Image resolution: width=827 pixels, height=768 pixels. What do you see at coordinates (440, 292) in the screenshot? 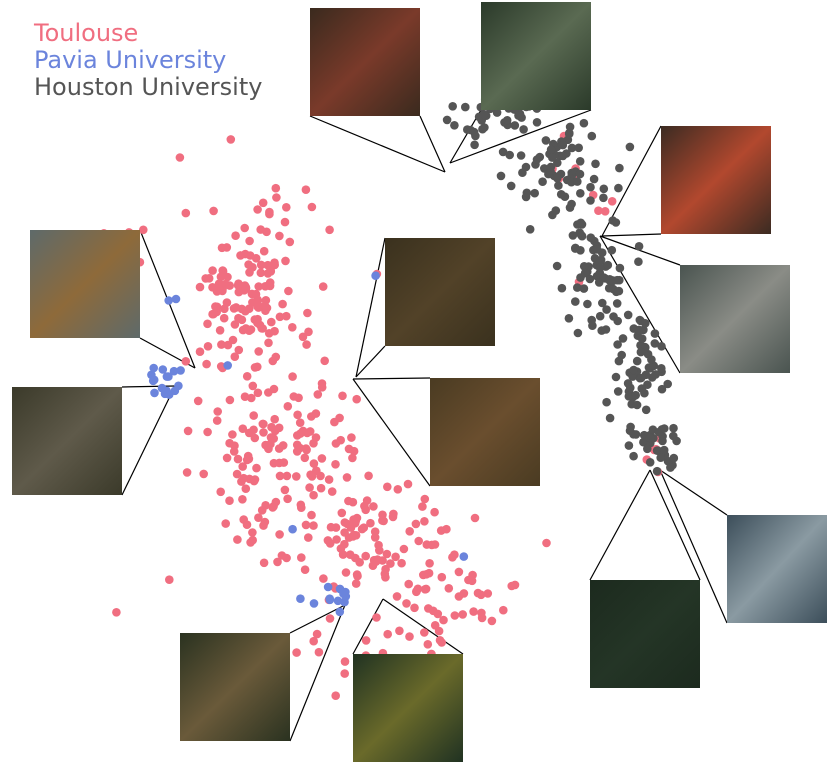
I see `thumb-center-top` at bounding box center [440, 292].